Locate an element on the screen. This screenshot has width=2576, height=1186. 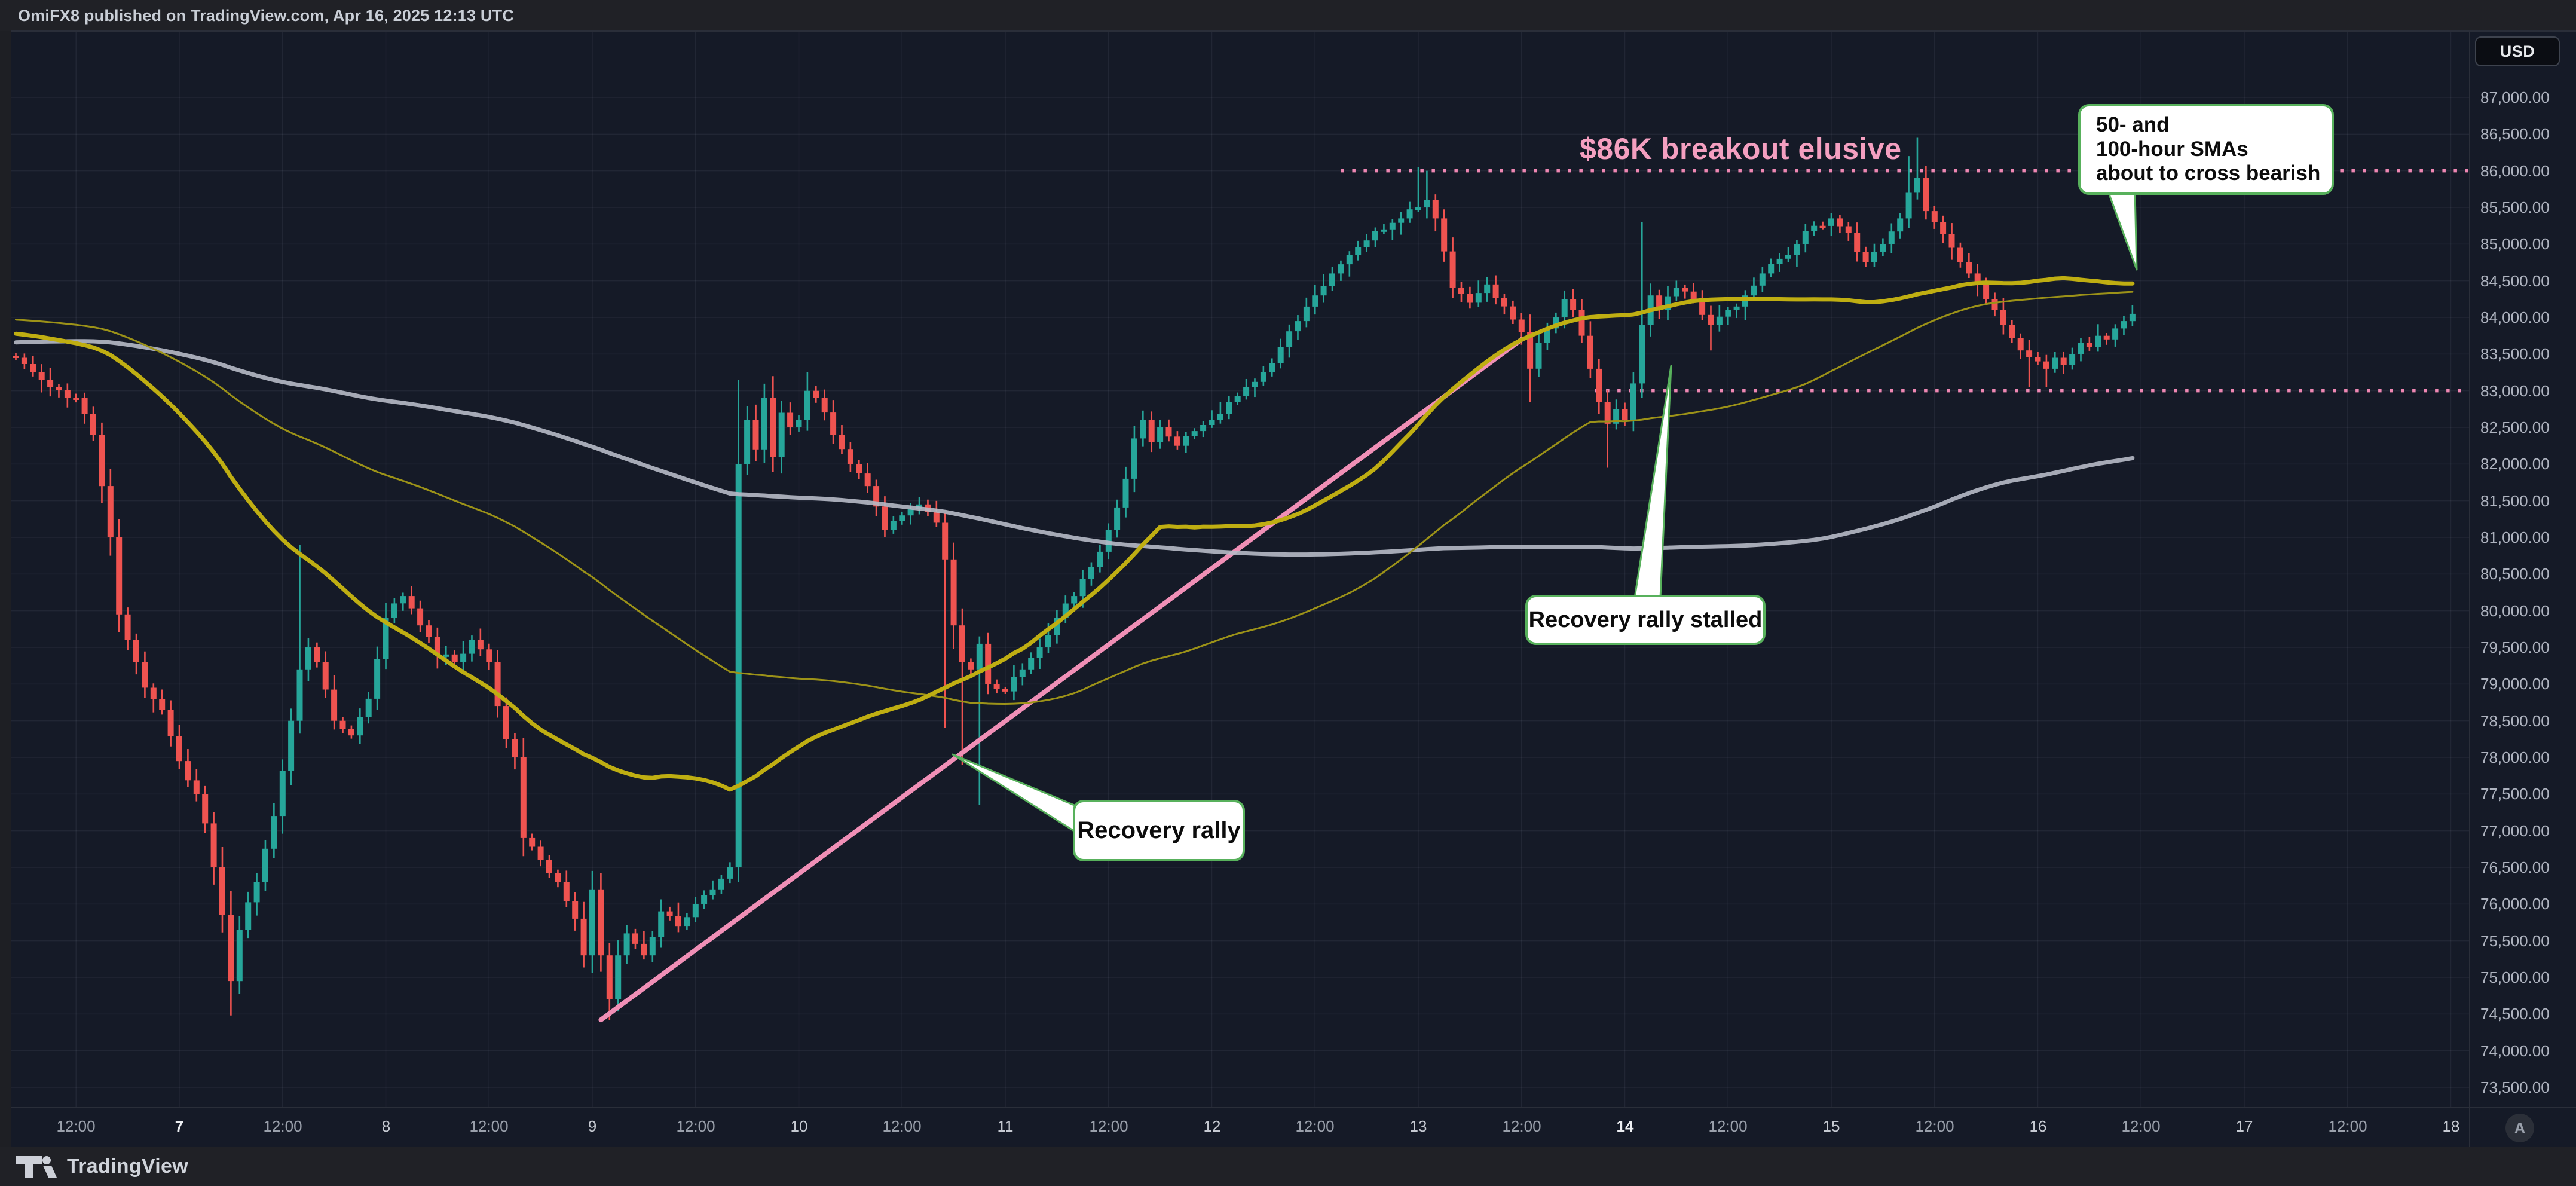
footer-bar: TradingView is located at coordinates (1288, 1166).